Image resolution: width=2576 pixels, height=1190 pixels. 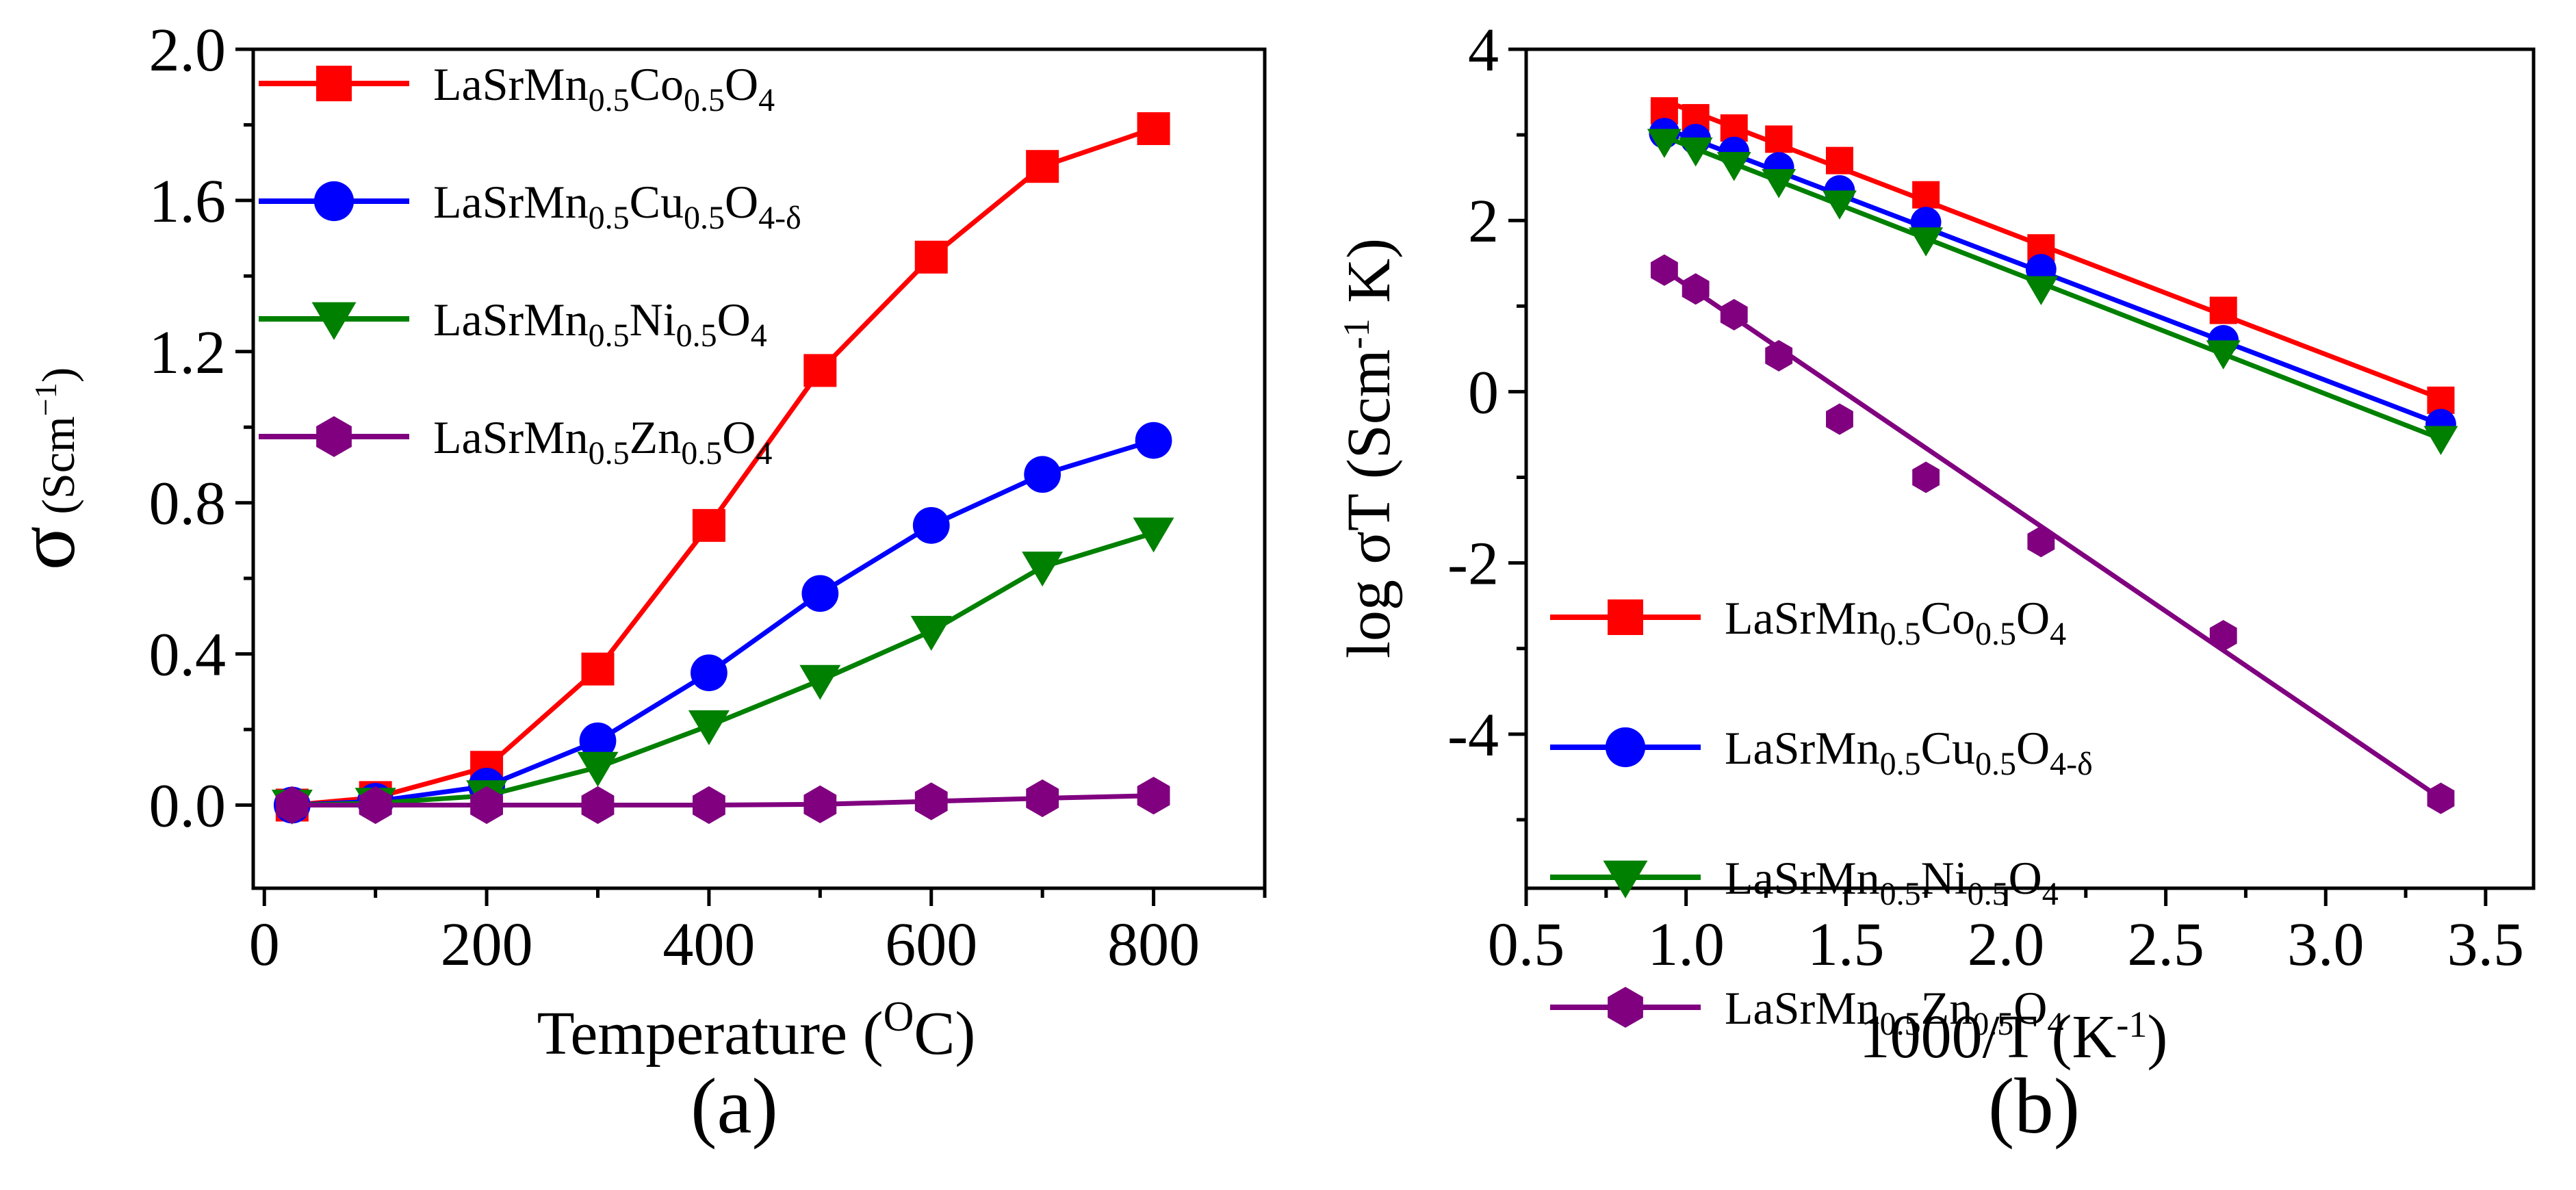 What do you see at coordinates (2034, 1106) in the screenshot?
I see `panel-label: (b)` at bounding box center [2034, 1106].